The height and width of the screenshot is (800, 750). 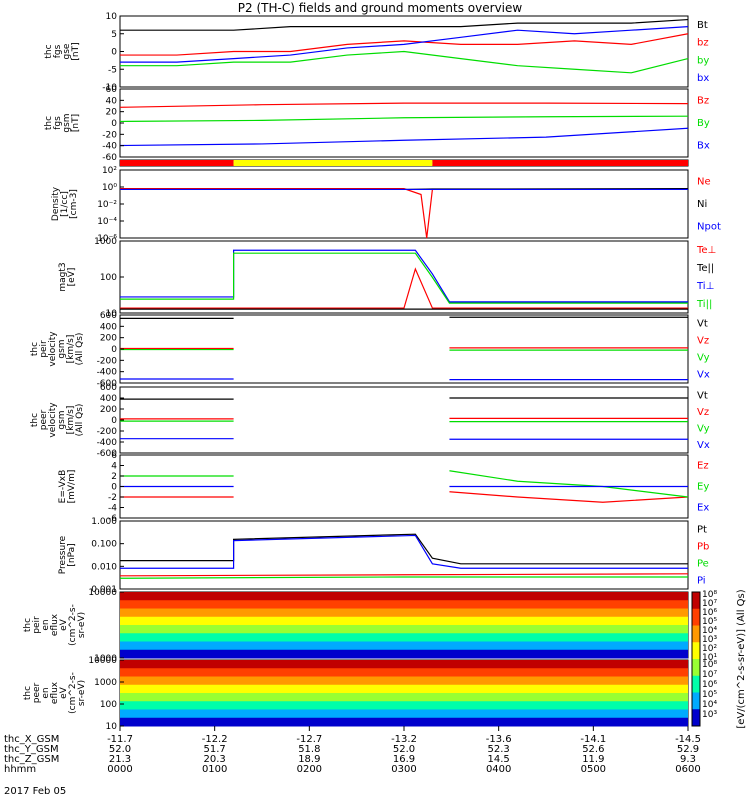 I want to click on y-tick-label: -200, so click(x=107, y=432).